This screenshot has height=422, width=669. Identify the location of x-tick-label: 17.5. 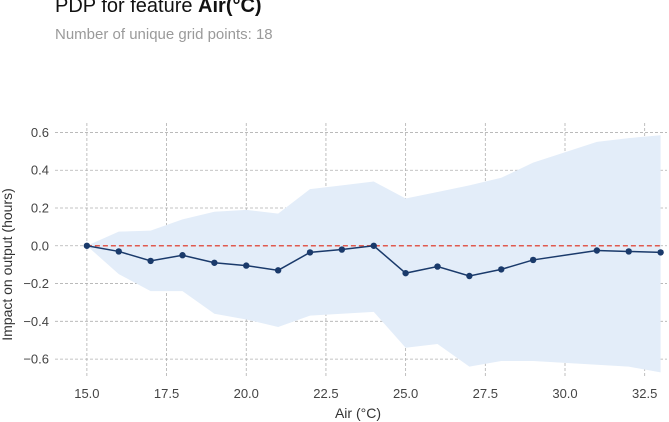
(166, 393).